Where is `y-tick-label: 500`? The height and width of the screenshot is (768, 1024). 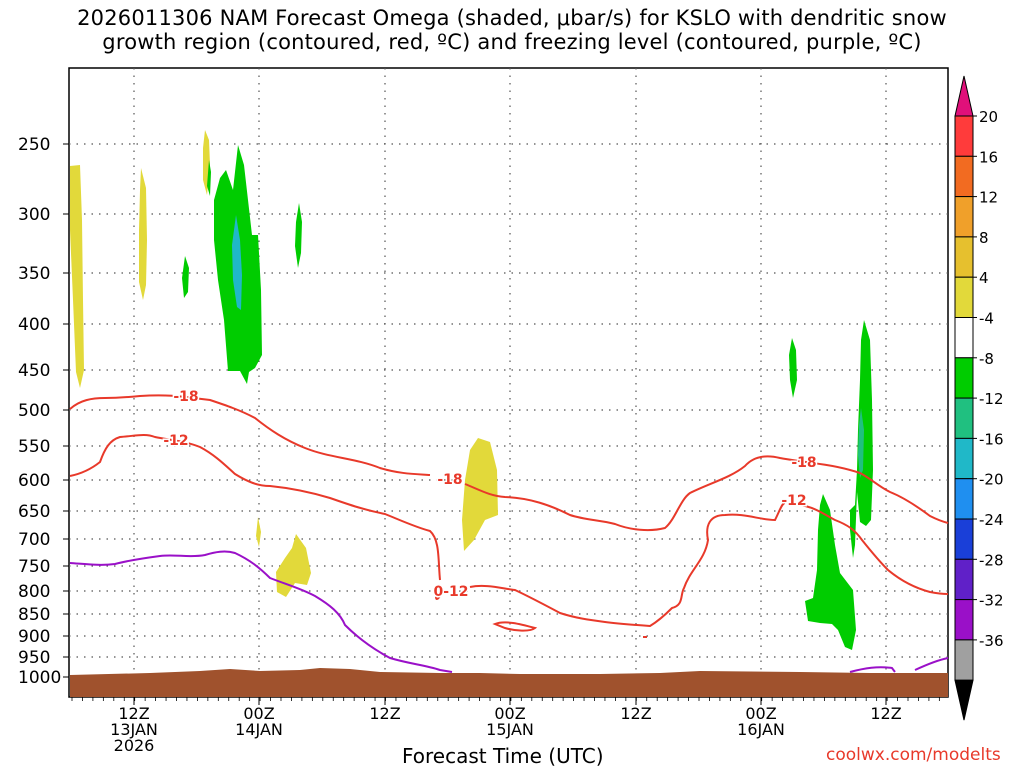 y-tick-label: 500 is located at coordinates (34, 411).